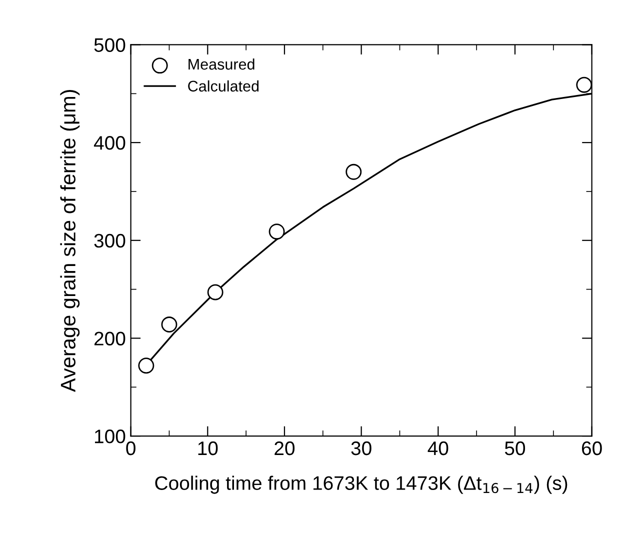 This screenshot has height=539, width=635. Describe the element at coordinates (592, 448) in the screenshot. I see `x-tick-label: 60` at that location.